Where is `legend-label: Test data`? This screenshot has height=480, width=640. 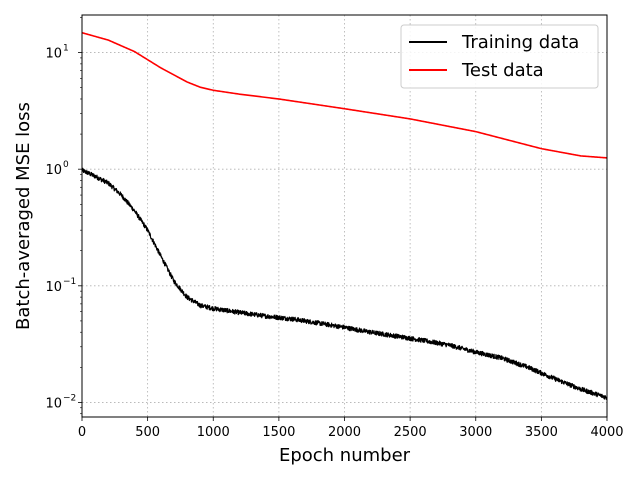 legend-label: Test data is located at coordinates (502, 70).